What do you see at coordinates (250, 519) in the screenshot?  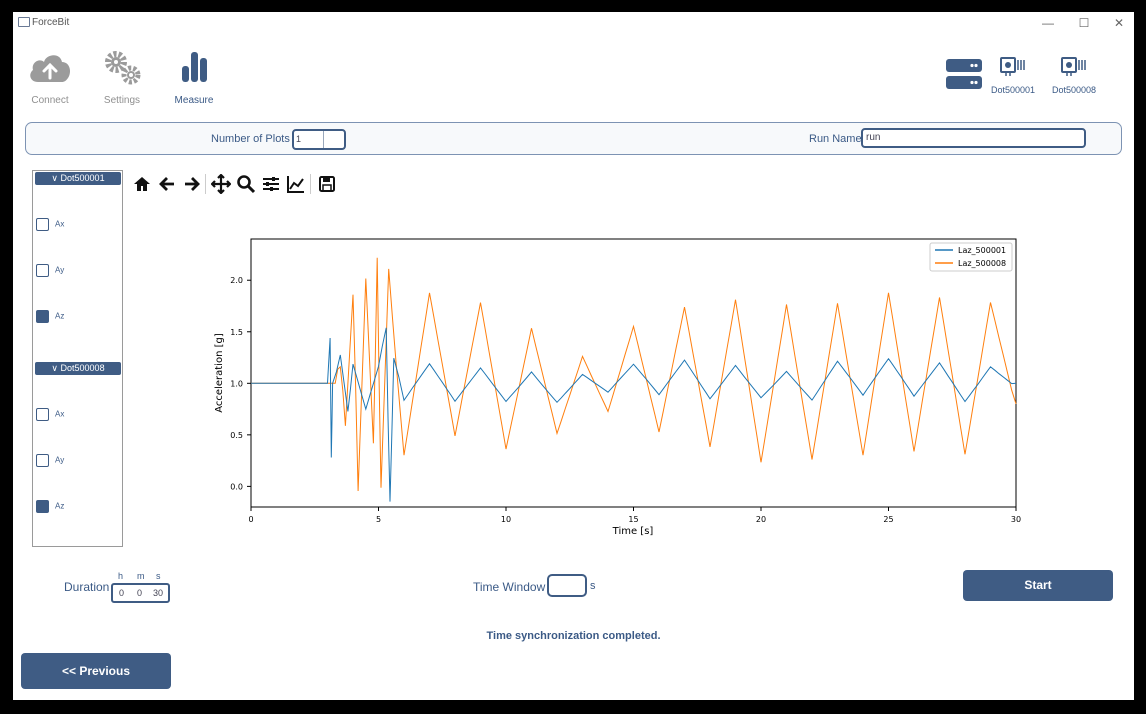 I see `x-tick-label: 0` at bounding box center [250, 519].